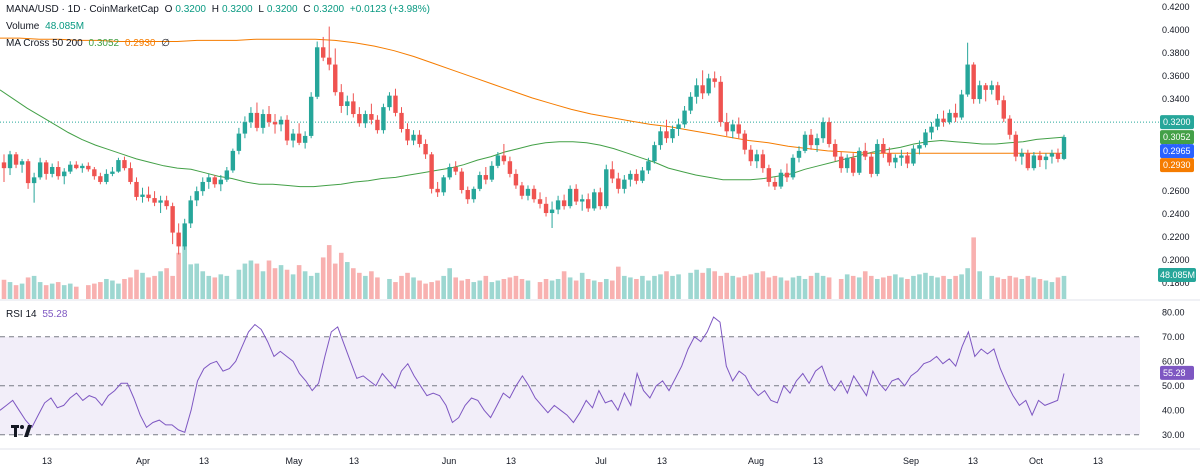 Image resolution: width=1200 pixels, height=469 pixels. I want to click on ma50-value: 0.3052, so click(104, 43).